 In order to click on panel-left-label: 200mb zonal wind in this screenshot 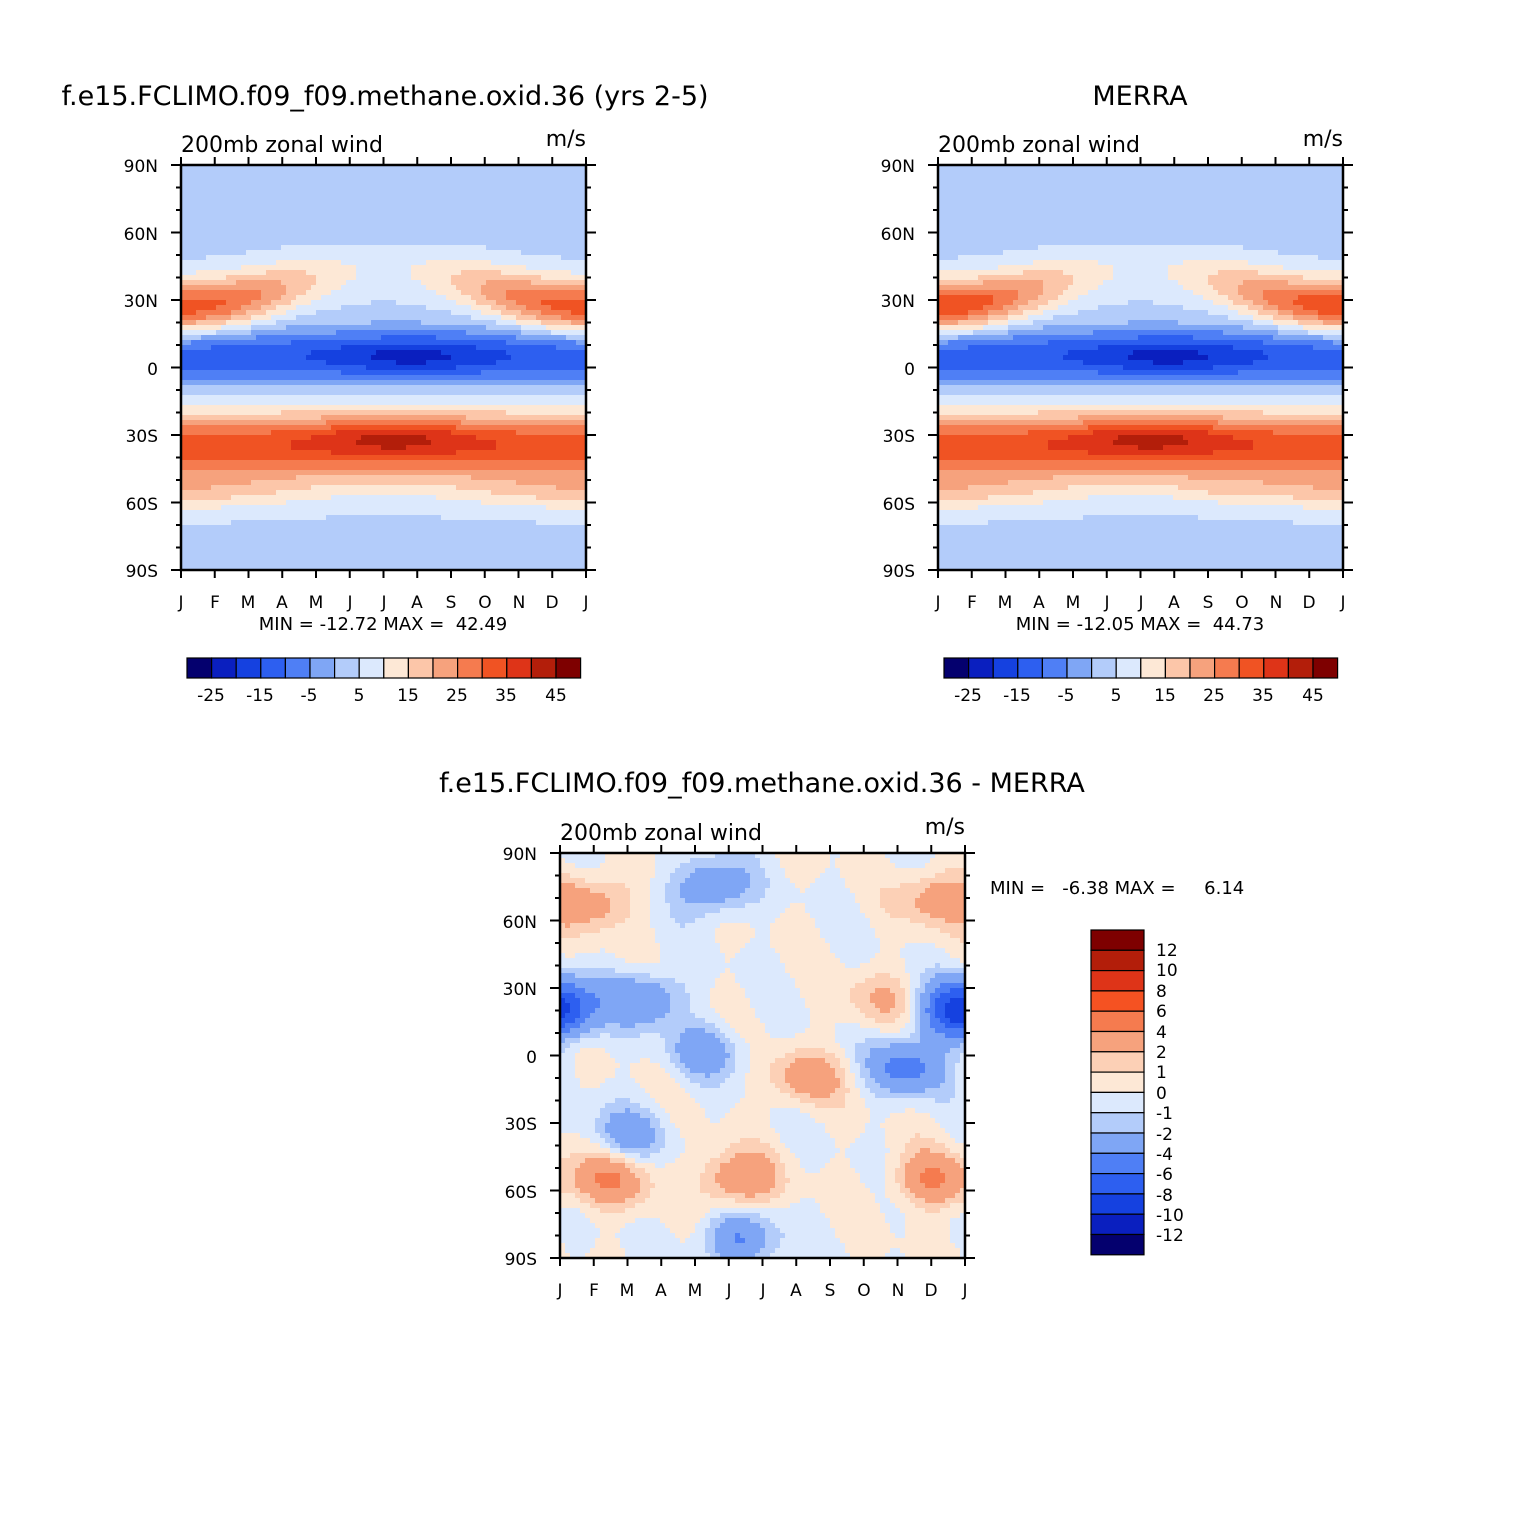, I will do `click(282, 145)`.